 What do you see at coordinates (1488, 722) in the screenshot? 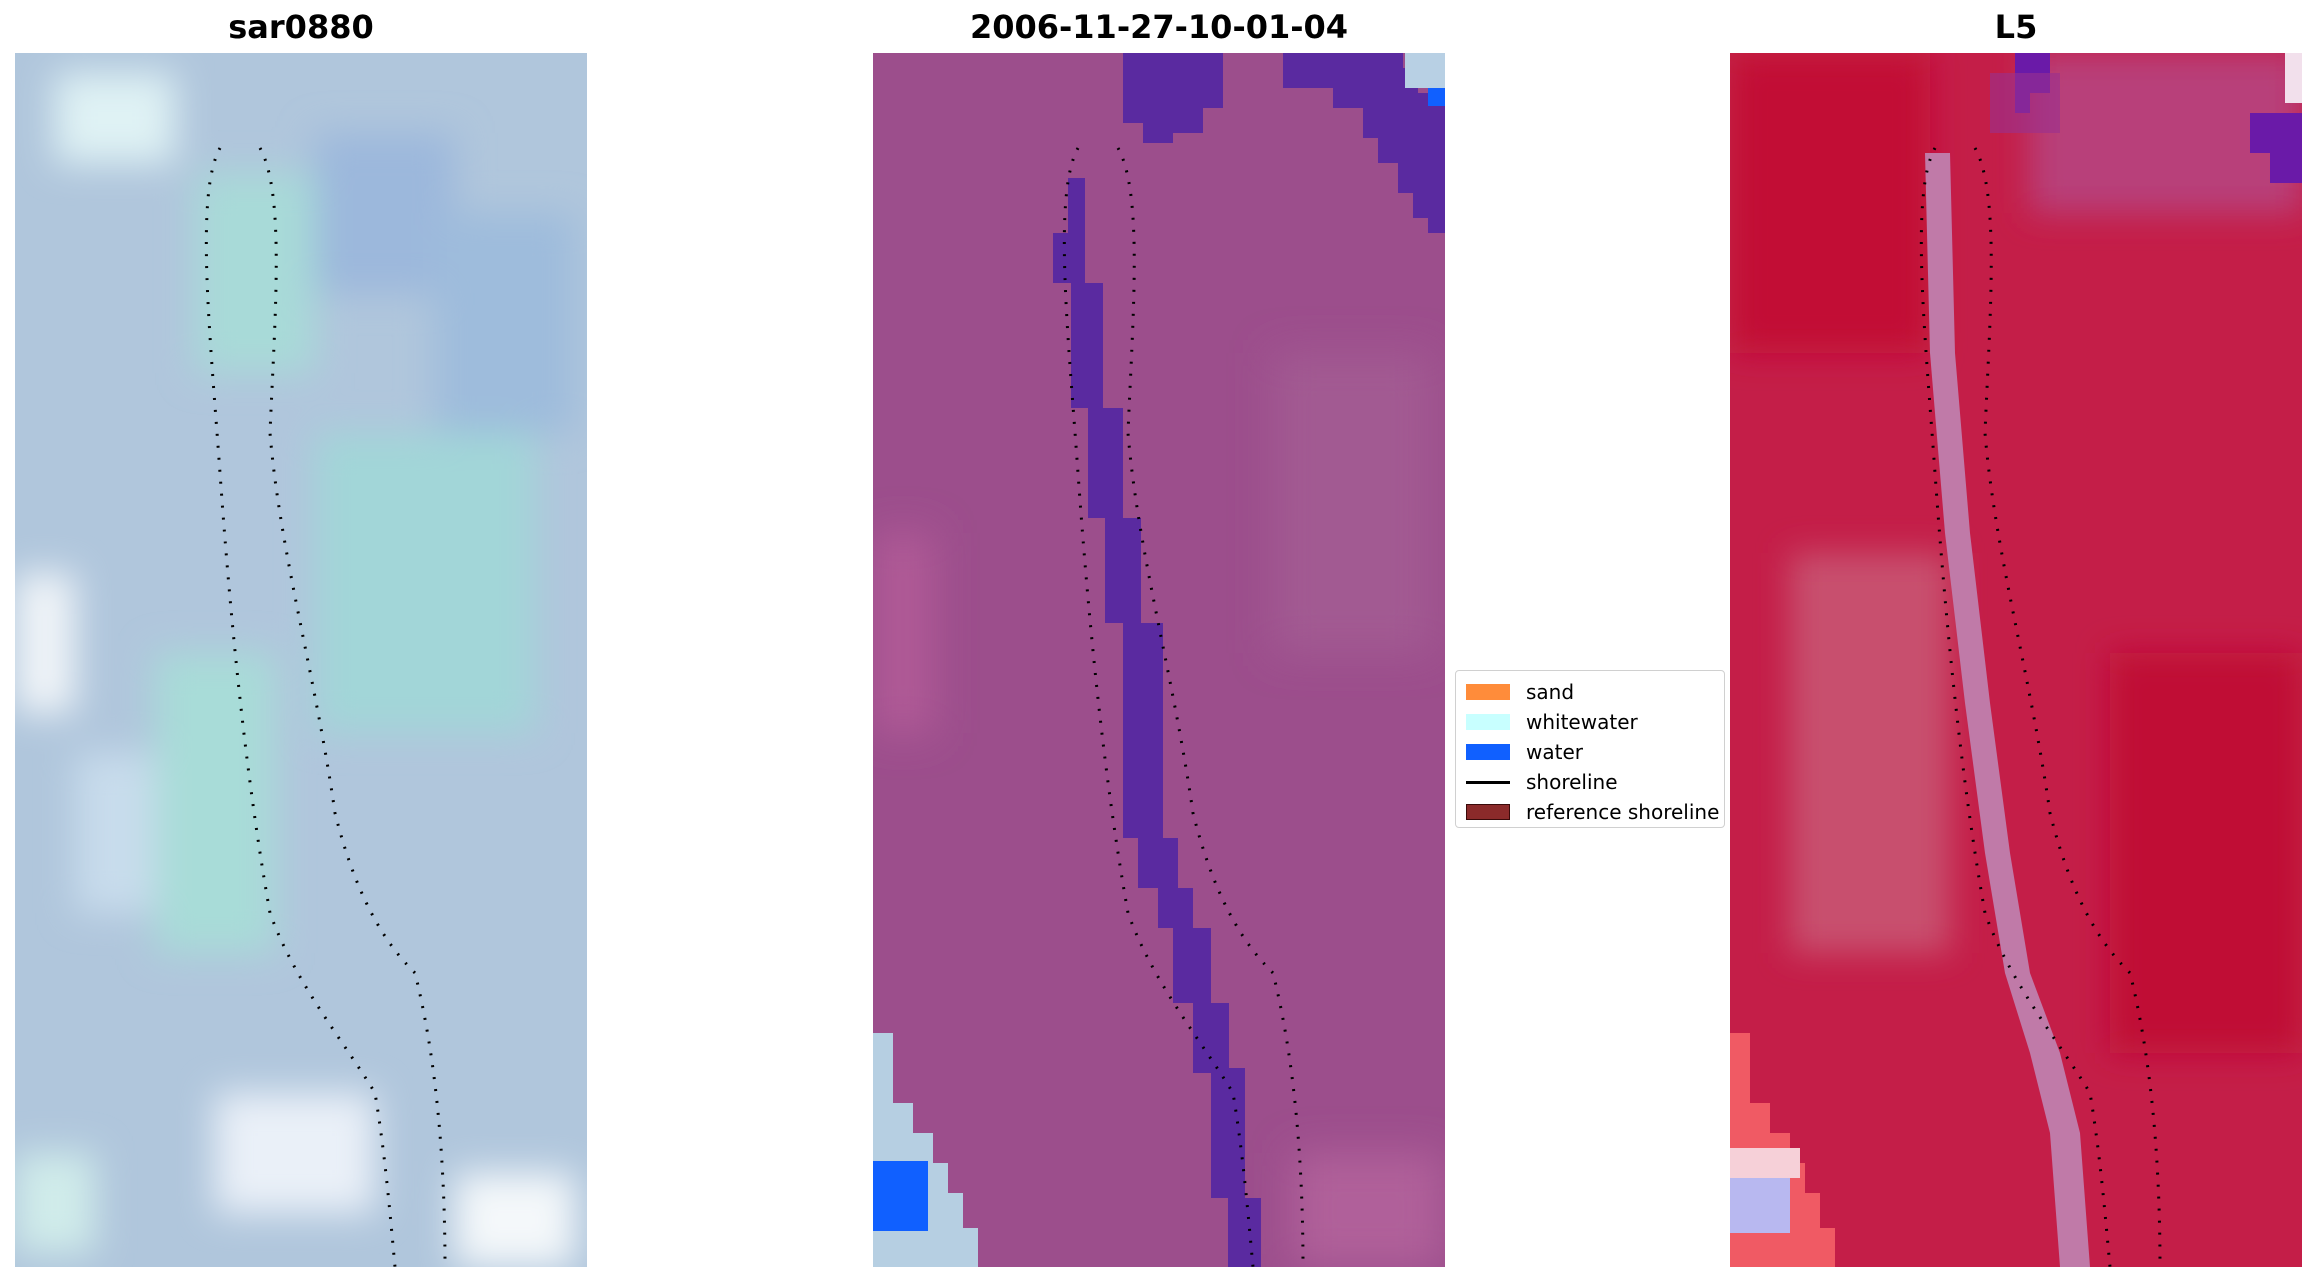
I see `whitewater-swatch` at bounding box center [1488, 722].